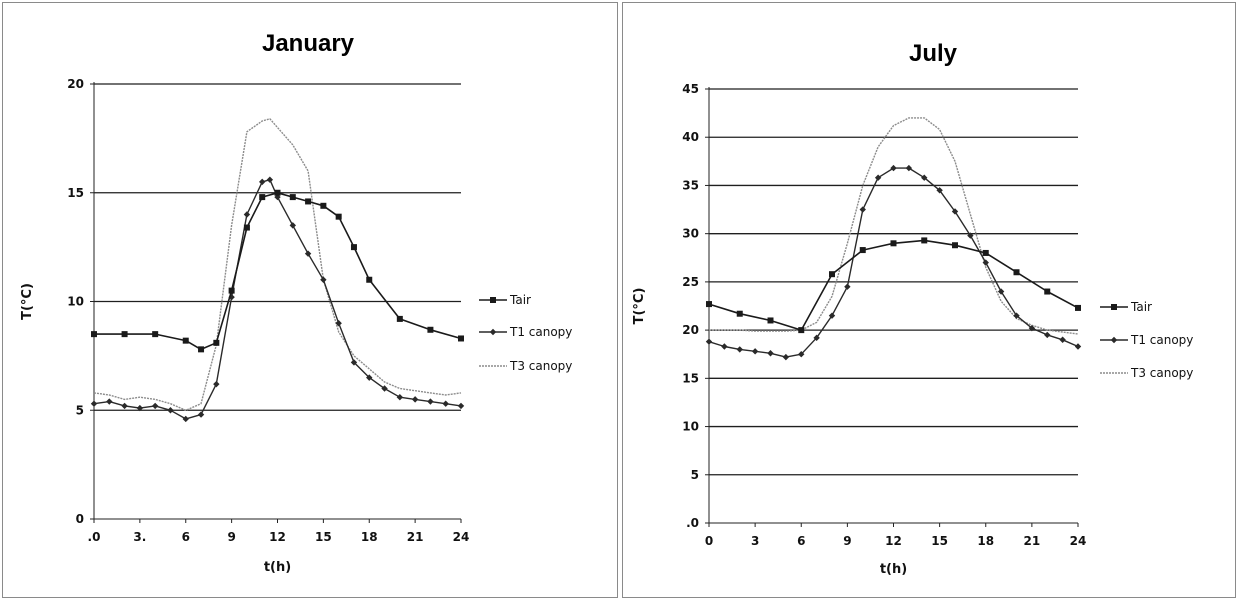 The width and height of the screenshot is (1239, 599). What do you see at coordinates (985, 541) in the screenshot?
I see `x-tick-label: 18` at bounding box center [985, 541].